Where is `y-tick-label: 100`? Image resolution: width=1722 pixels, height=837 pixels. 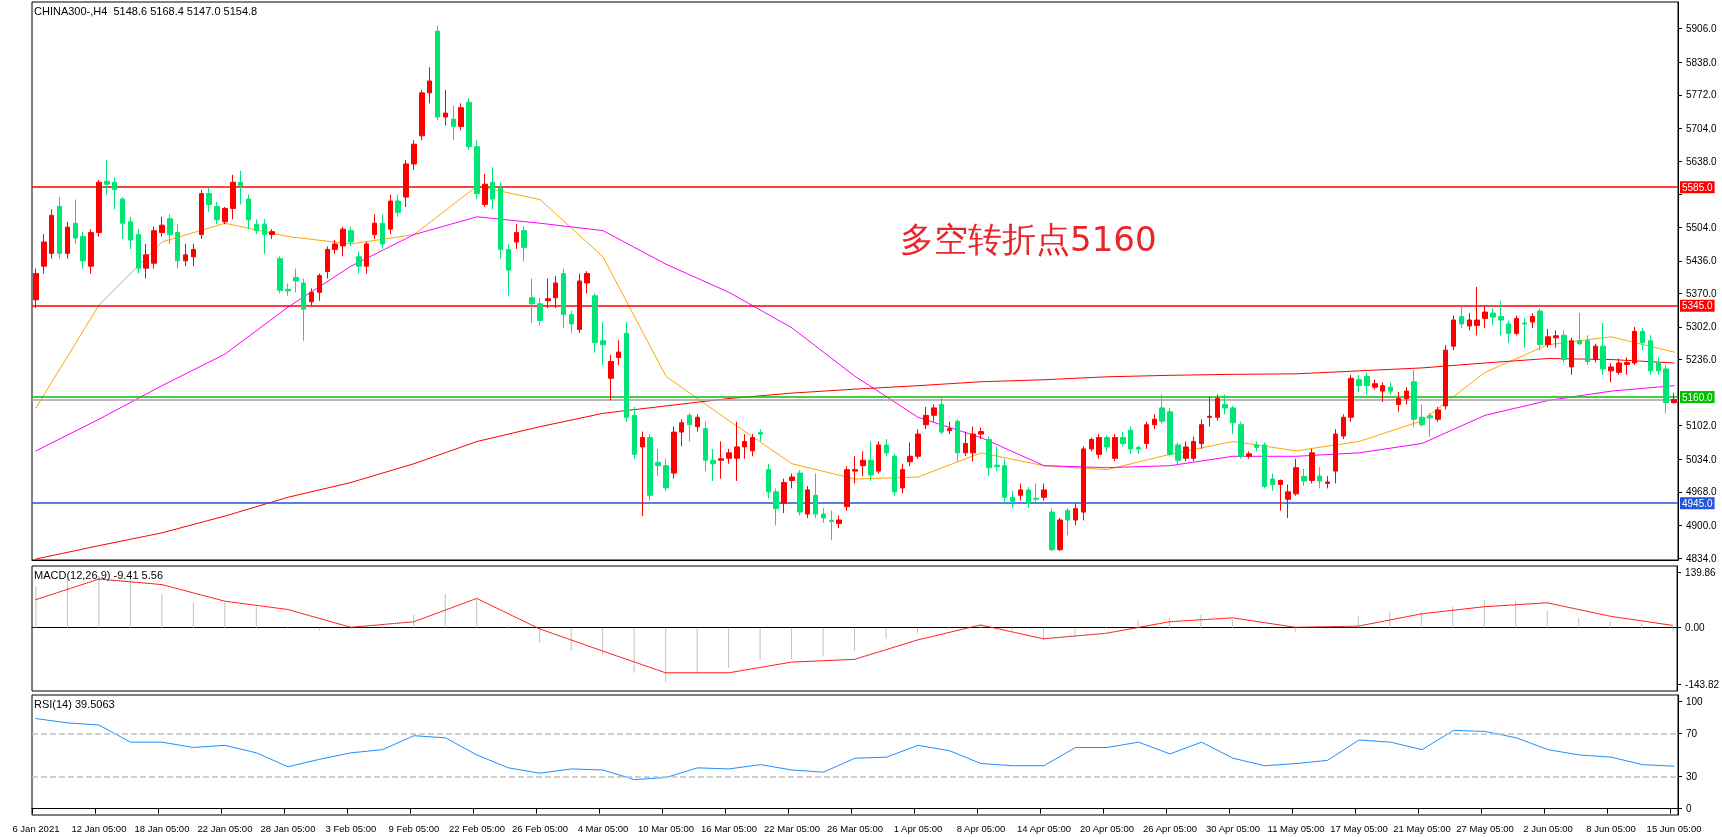 y-tick-label: 100 is located at coordinates (1695, 701).